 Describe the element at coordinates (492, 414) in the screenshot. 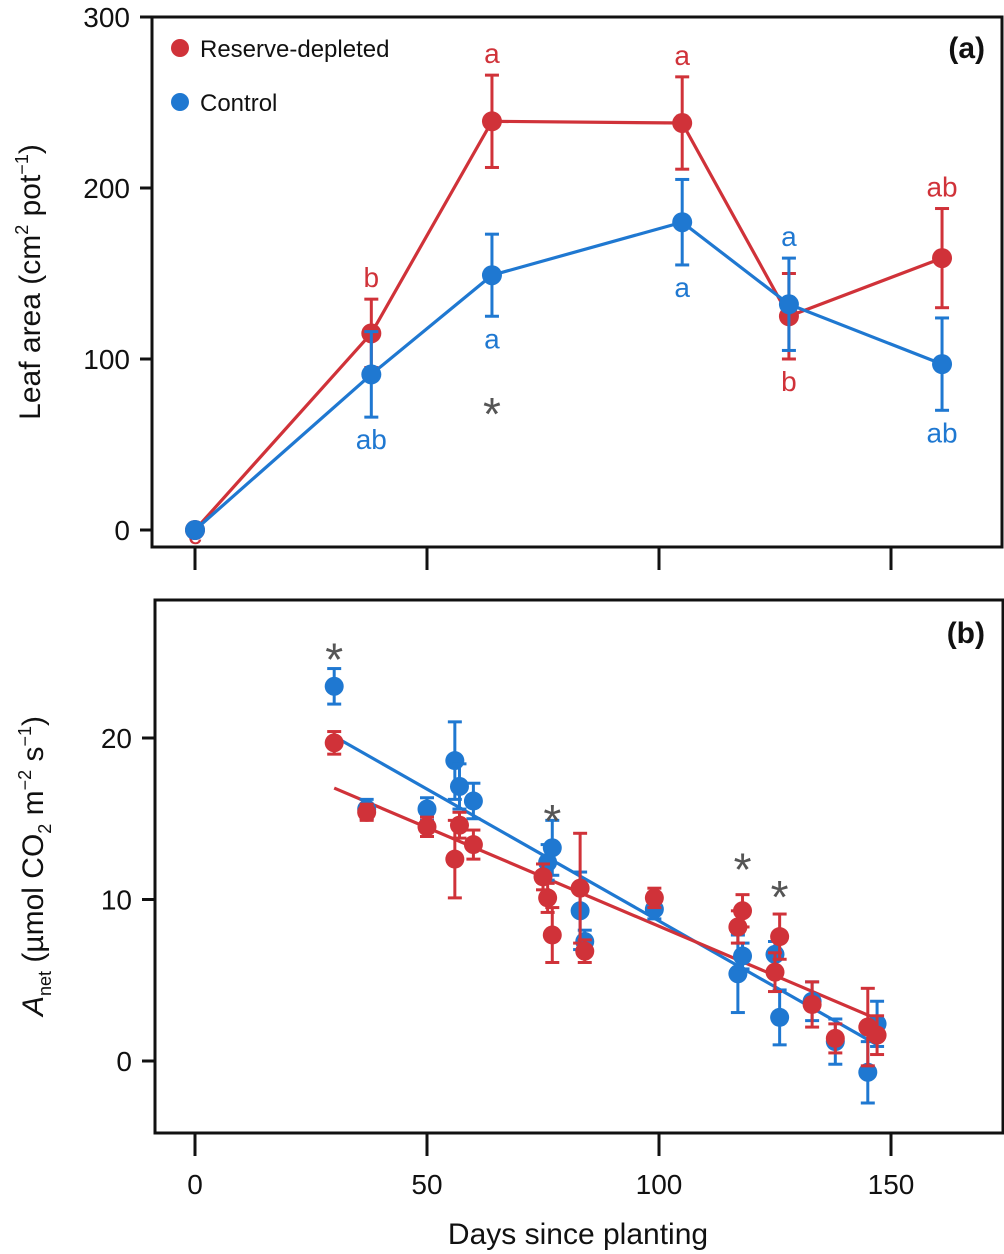

I see `panel-a-significance-star: *` at that location.